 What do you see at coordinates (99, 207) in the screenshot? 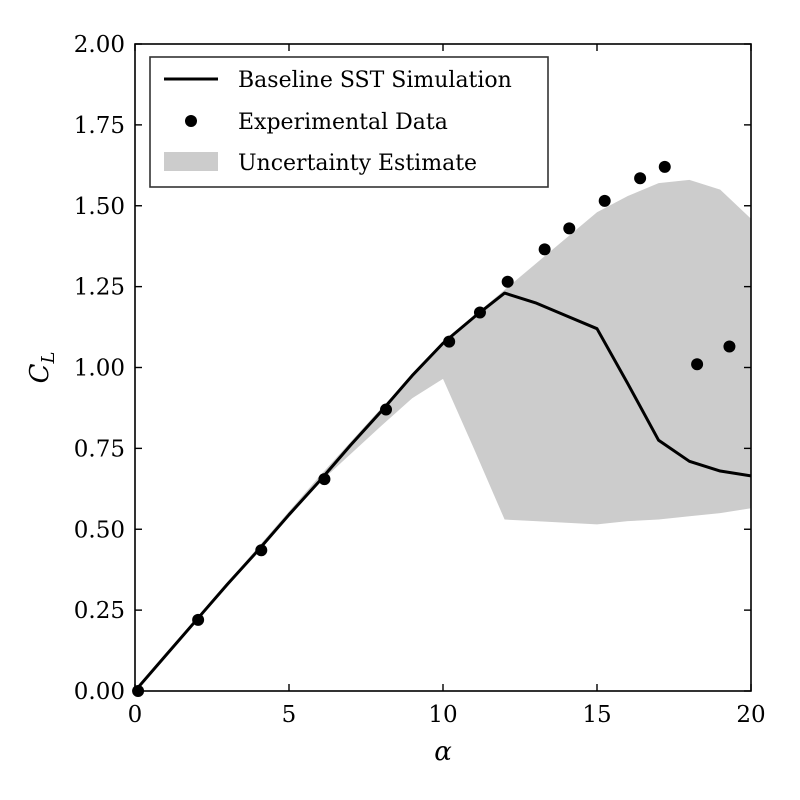
I see `y-tick-label: 1.50` at bounding box center [99, 207].